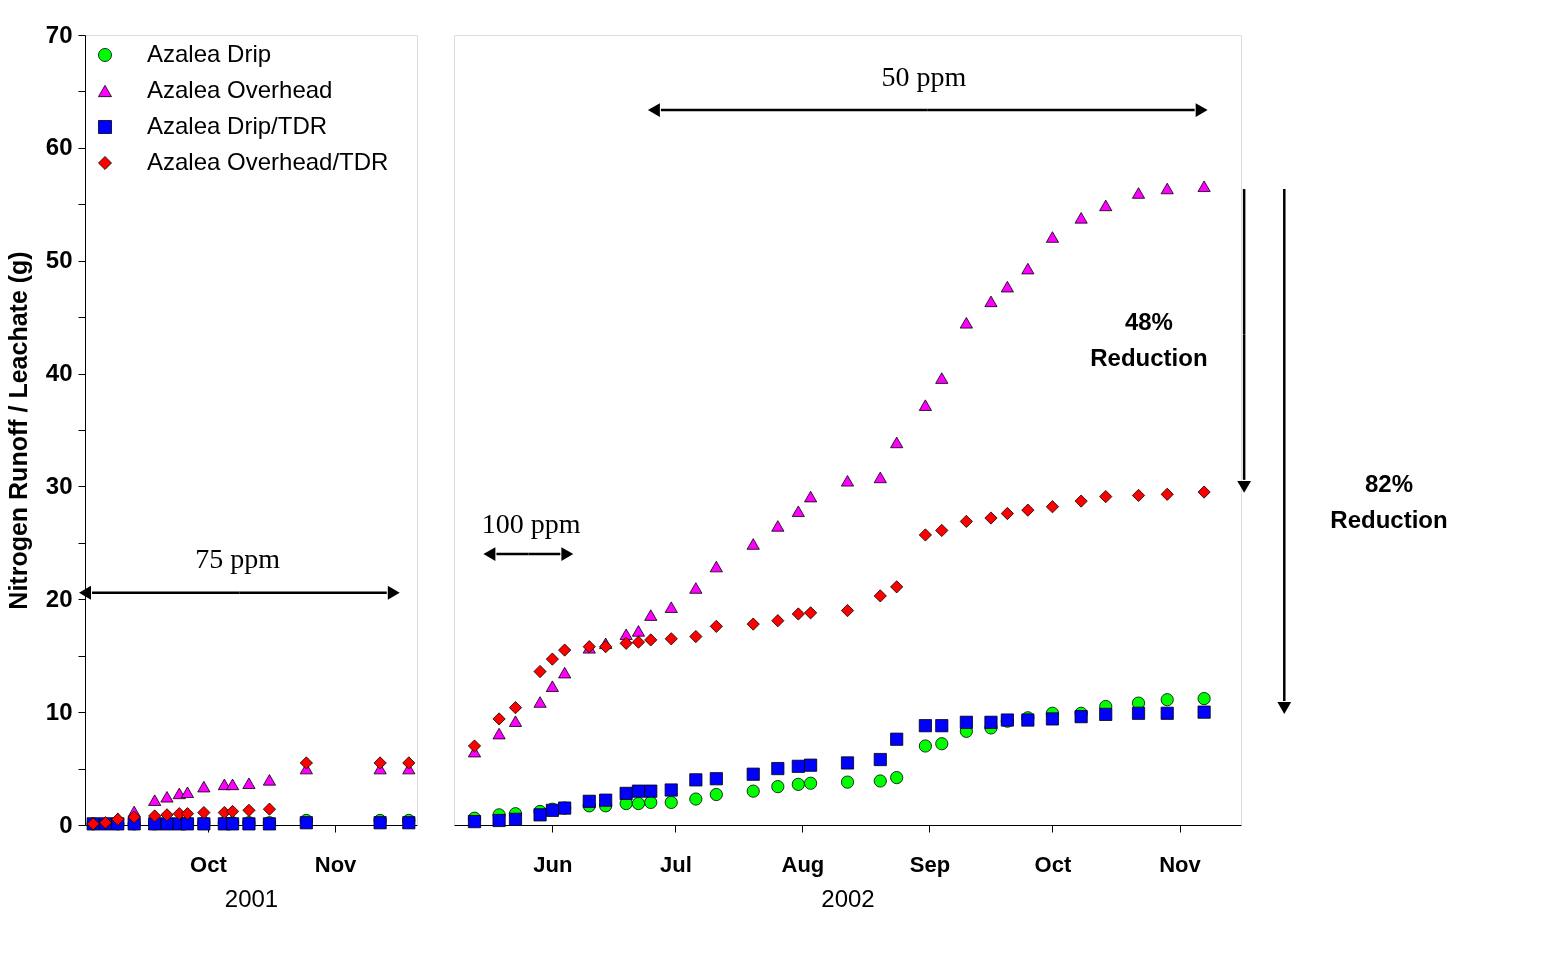  I want to click on x-tick-label: Jul, so click(675, 864).